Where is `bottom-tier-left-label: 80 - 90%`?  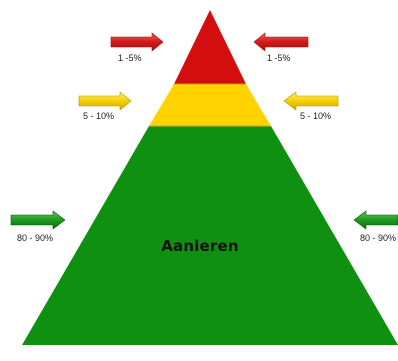 bottom-tier-left-label: 80 - 90% is located at coordinates (35, 238).